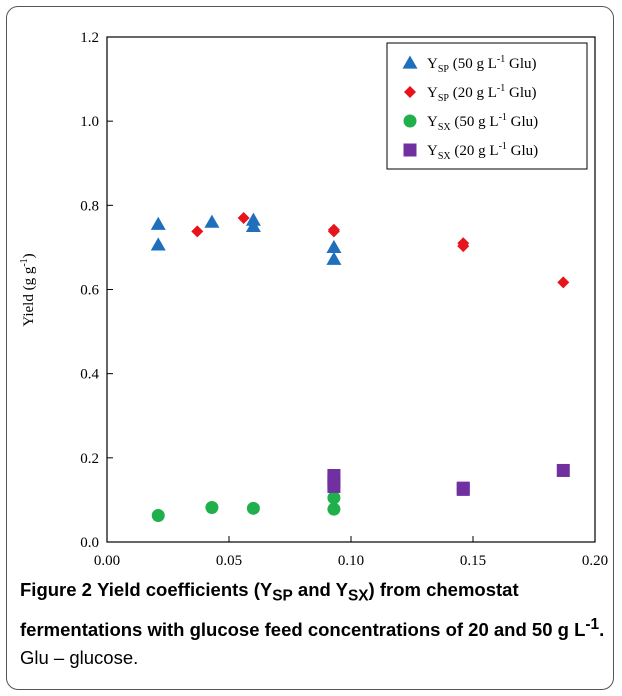 The image size is (622, 696). I want to click on y-tick-label: 0.4, so click(89, 375).